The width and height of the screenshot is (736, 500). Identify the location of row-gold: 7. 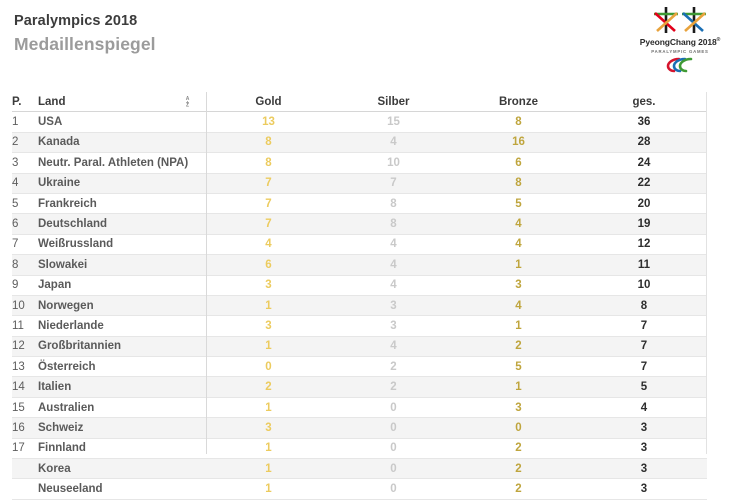
(268, 183).